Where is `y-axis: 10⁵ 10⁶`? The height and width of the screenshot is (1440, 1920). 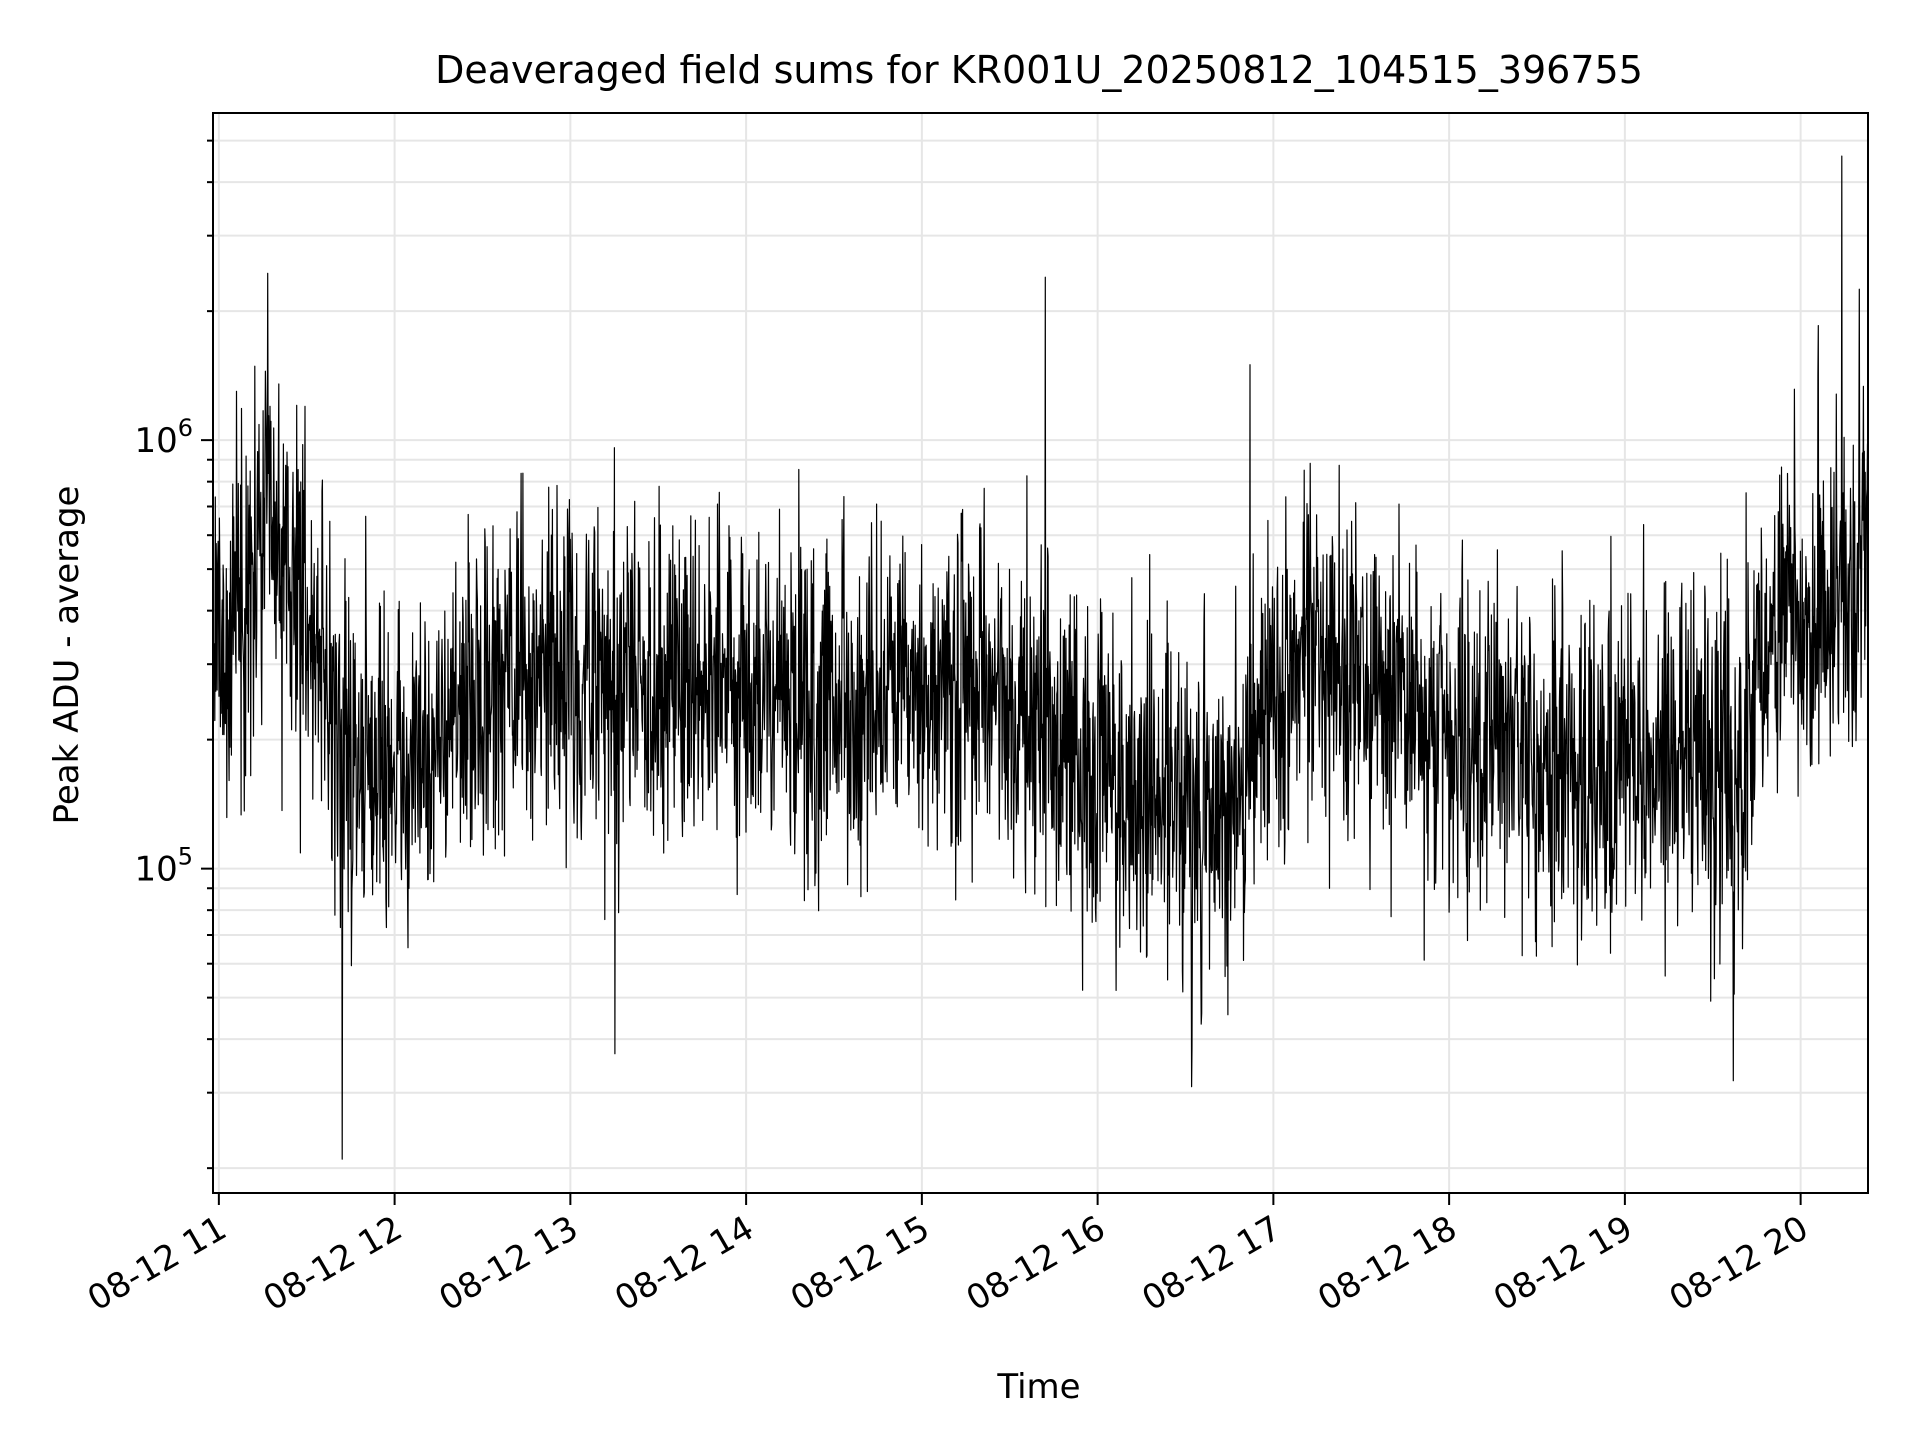 y-axis: 10⁵ 10⁶ is located at coordinates (173, 654).